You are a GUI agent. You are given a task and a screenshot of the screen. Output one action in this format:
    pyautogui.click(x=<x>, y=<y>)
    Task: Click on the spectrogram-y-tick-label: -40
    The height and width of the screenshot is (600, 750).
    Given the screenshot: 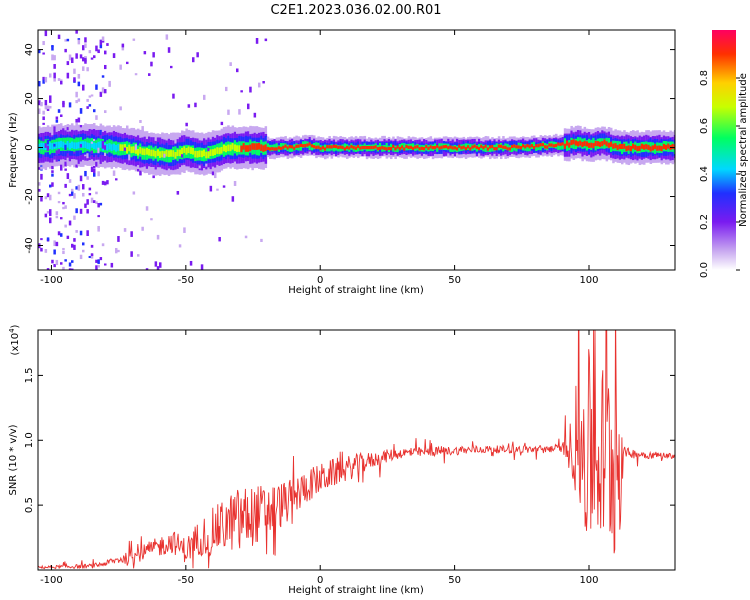 What is the action you would take?
    pyautogui.click(x=29, y=245)
    